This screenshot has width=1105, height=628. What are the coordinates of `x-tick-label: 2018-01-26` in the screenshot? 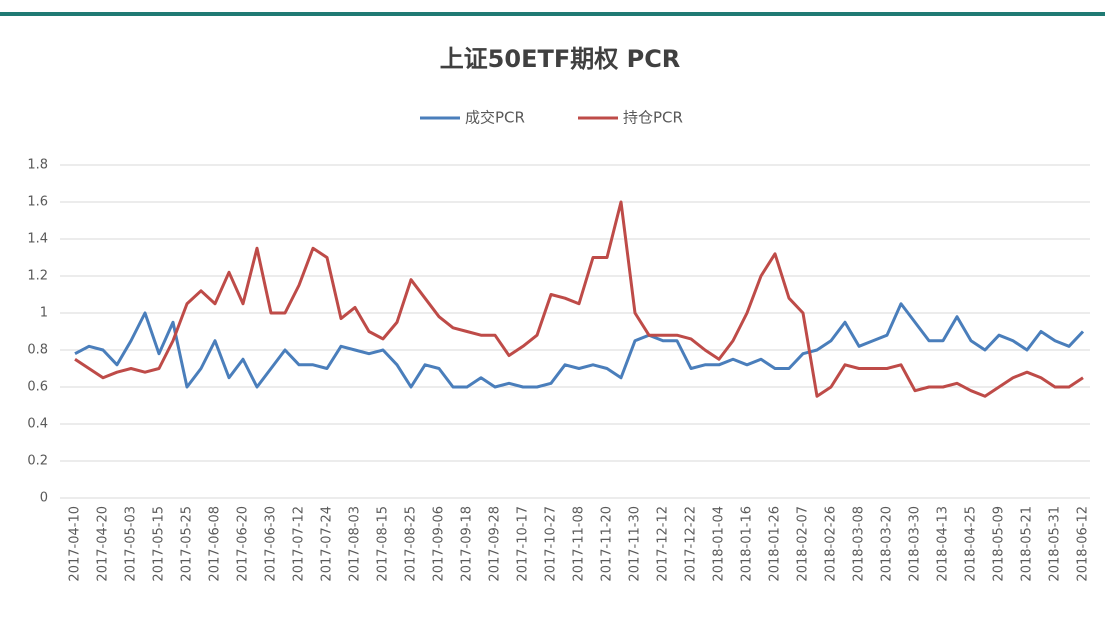 It's located at (775, 544).